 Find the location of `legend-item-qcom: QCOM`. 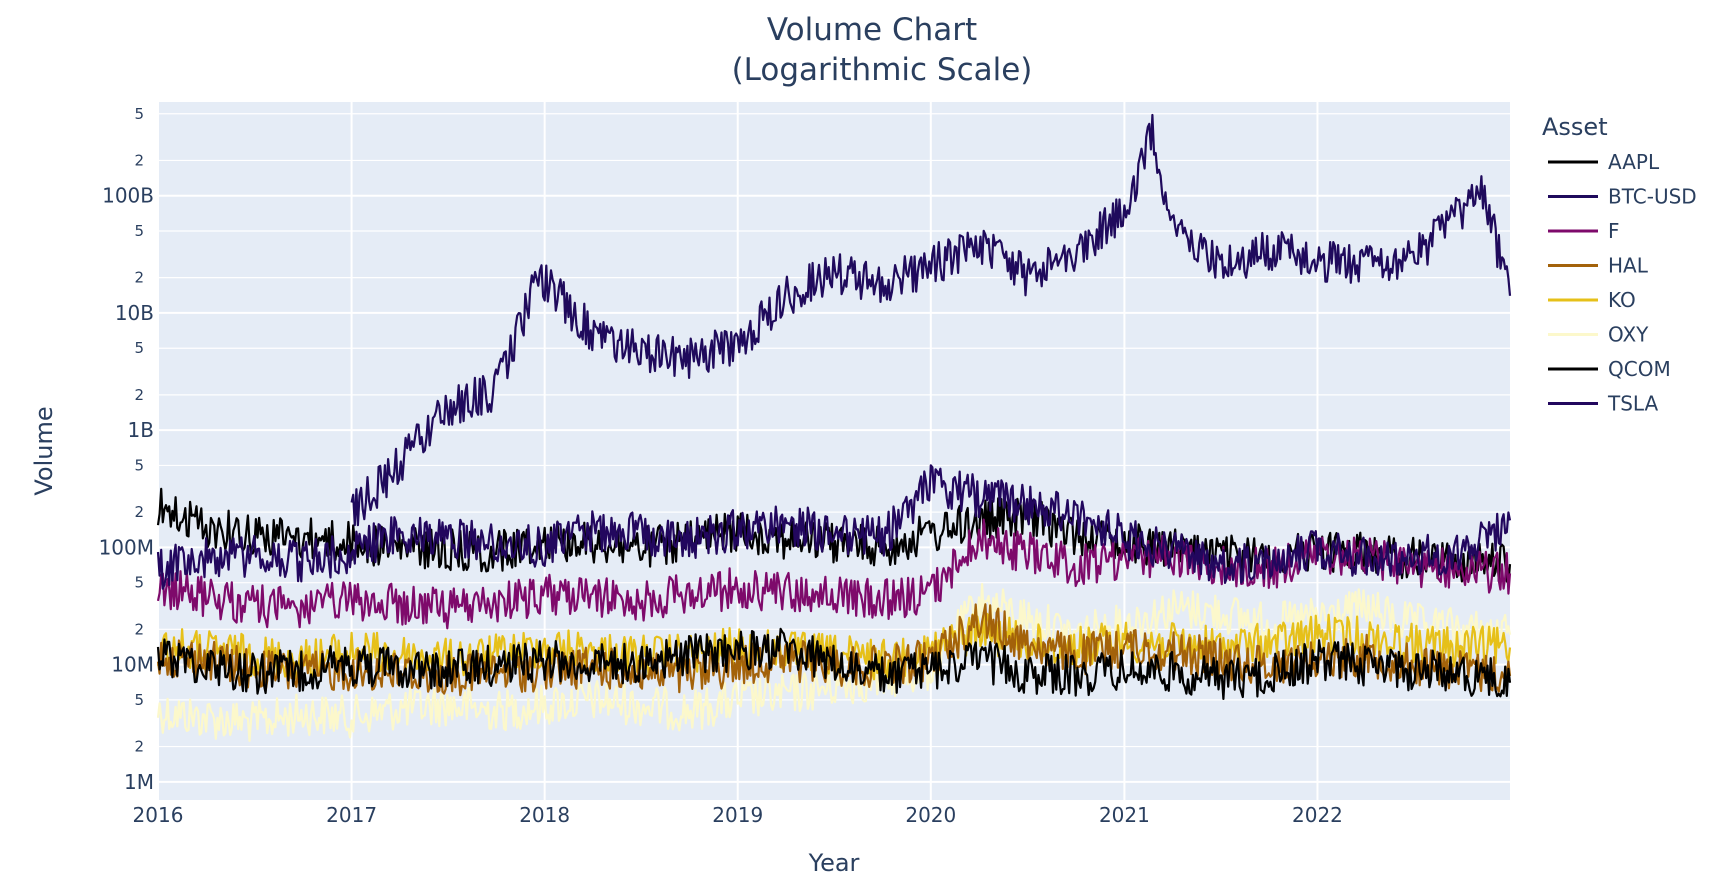

legend-item-qcom: QCOM is located at coordinates (1639, 369).